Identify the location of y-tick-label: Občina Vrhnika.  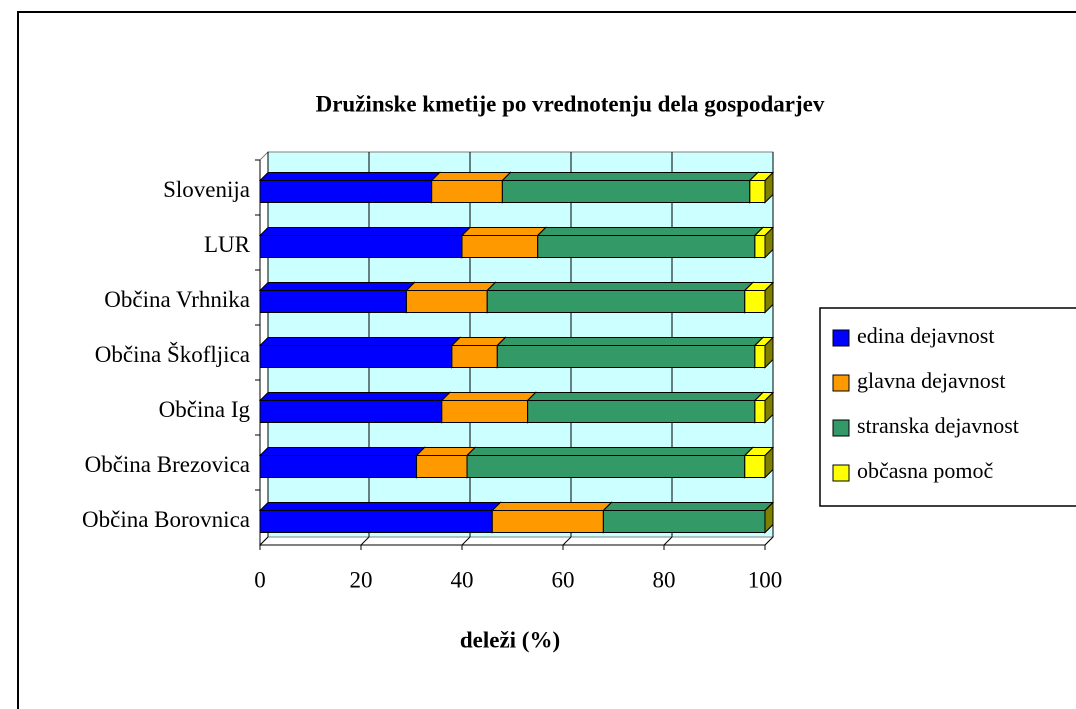
(177, 299).